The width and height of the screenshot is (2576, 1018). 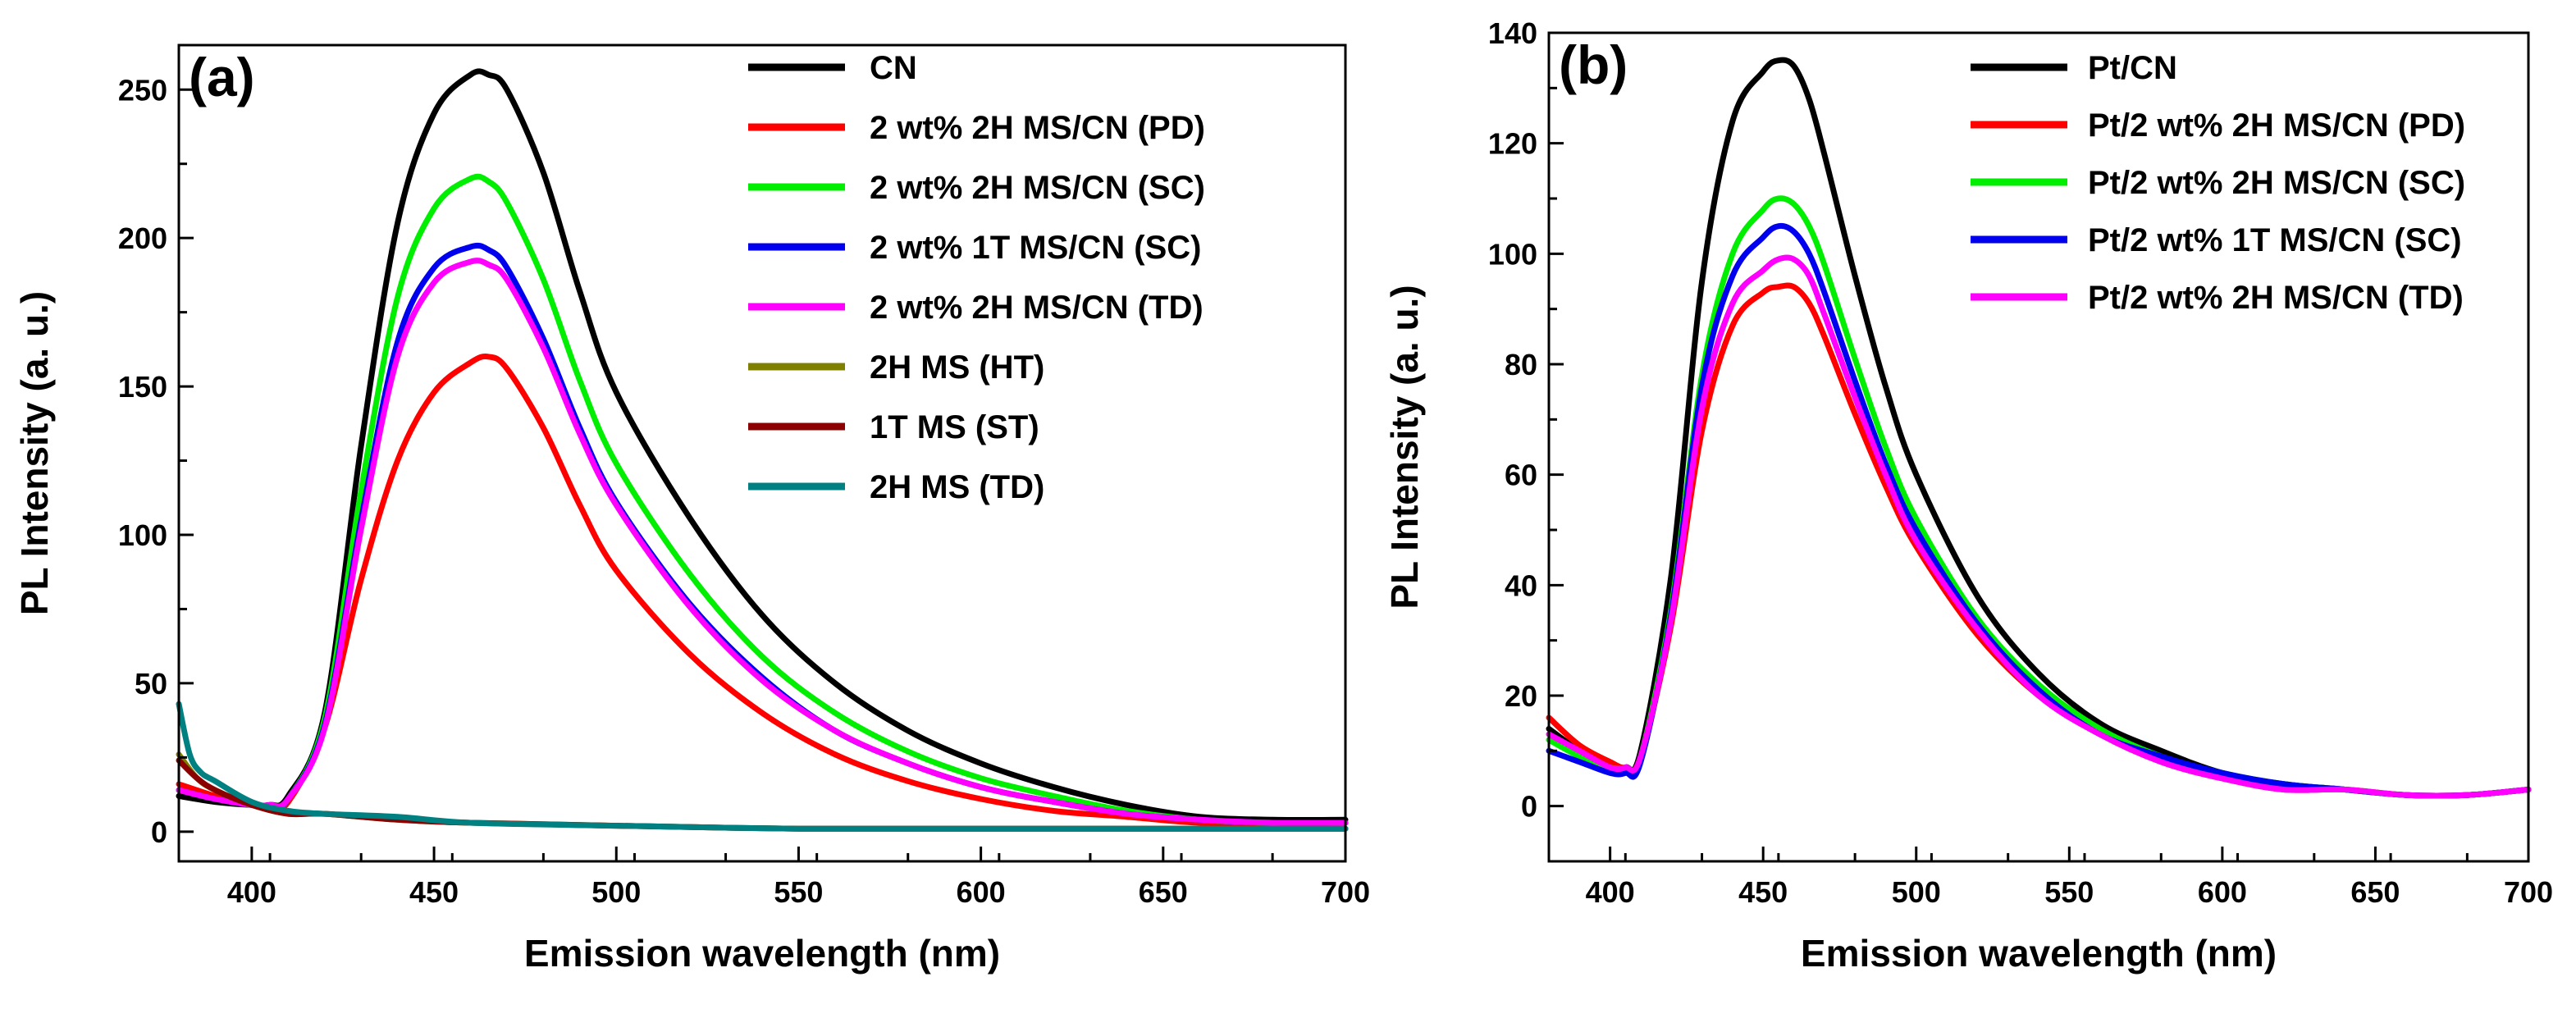 What do you see at coordinates (2276, 183) in the screenshot?
I see `legend-label: Pt/2 wt% 2H MS/CN (SC)` at bounding box center [2276, 183].